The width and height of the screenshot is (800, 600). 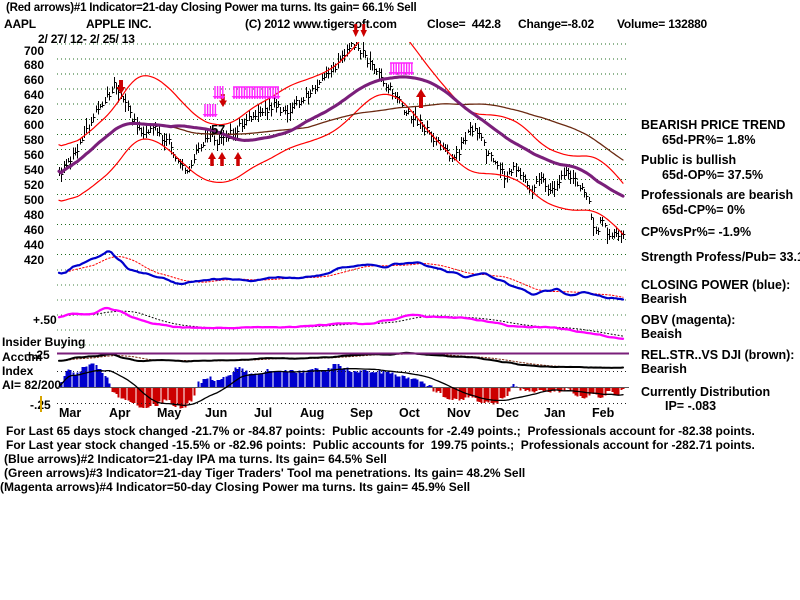 What do you see at coordinates (713, 175) in the screenshot?
I see `public-value: 65d-OP%= 37.5%` at bounding box center [713, 175].